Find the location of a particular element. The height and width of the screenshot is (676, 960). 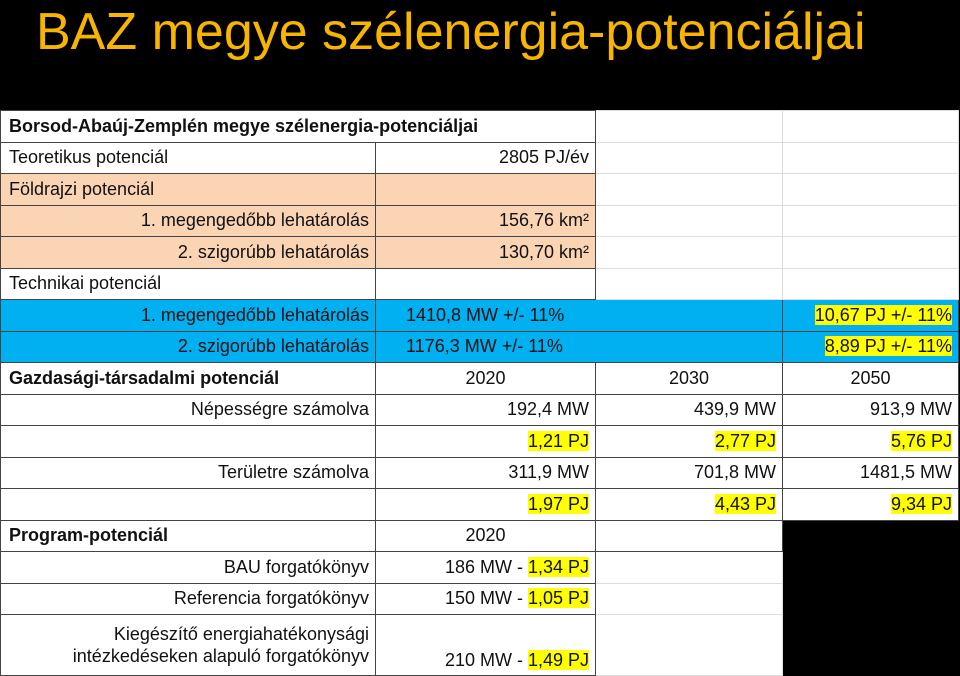

cell-text: 186 MW - is located at coordinates (483, 566).